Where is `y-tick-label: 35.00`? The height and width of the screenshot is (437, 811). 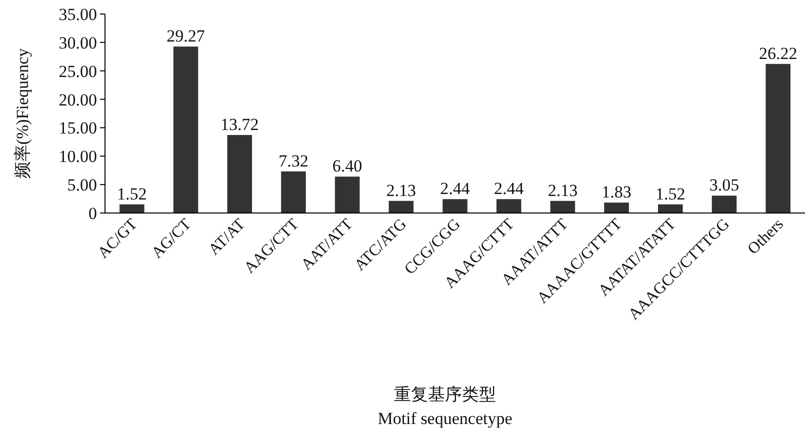 y-tick-label: 35.00 is located at coordinates (77, 14).